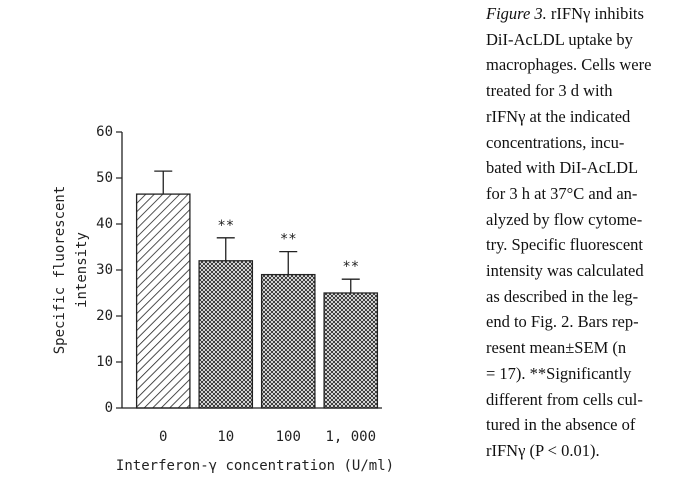  Describe the element at coordinates (562, 168) in the screenshot. I see `caption-line: bated with DiI-AcLDL` at that location.